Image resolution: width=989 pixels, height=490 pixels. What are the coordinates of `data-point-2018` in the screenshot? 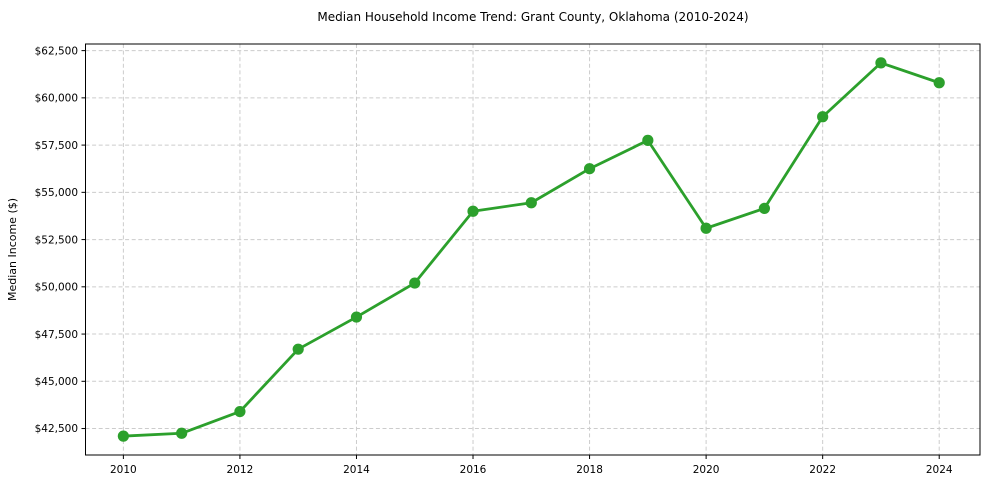 It's located at (589, 169).